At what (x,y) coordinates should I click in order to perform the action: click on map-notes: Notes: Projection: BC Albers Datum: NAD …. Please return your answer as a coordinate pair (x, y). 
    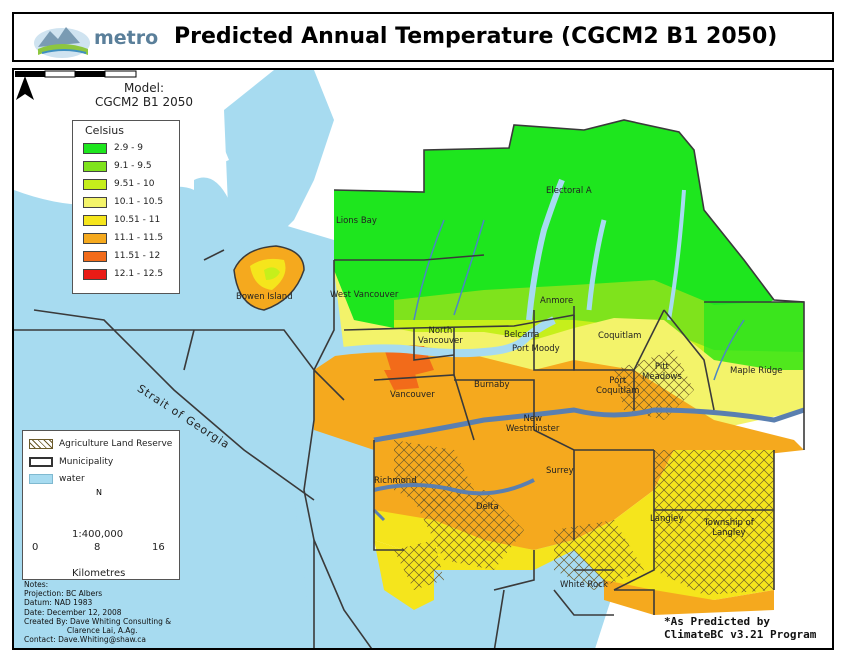
    Looking at the image, I should click on (98, 612).